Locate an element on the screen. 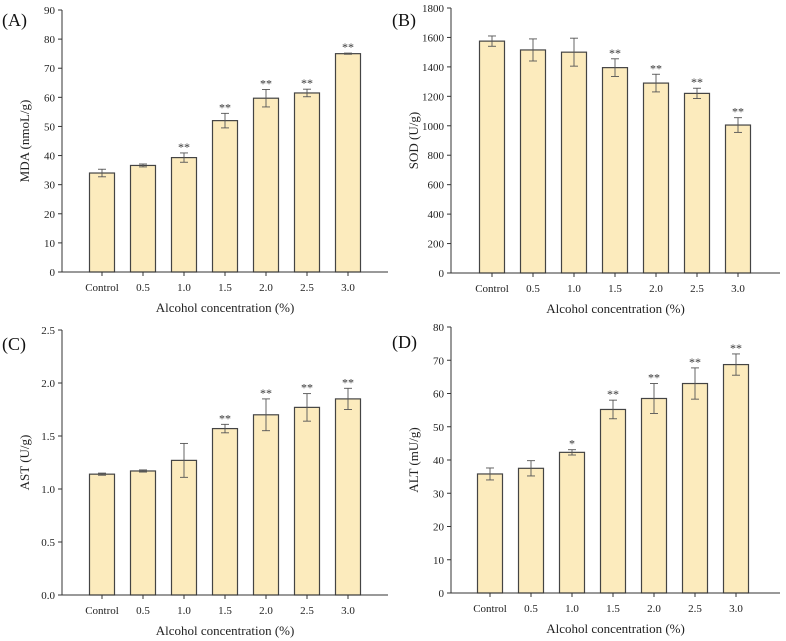 The width and height of the screenshot is (786, 641). panel-label: (A) is located at coordinates (14, 20).